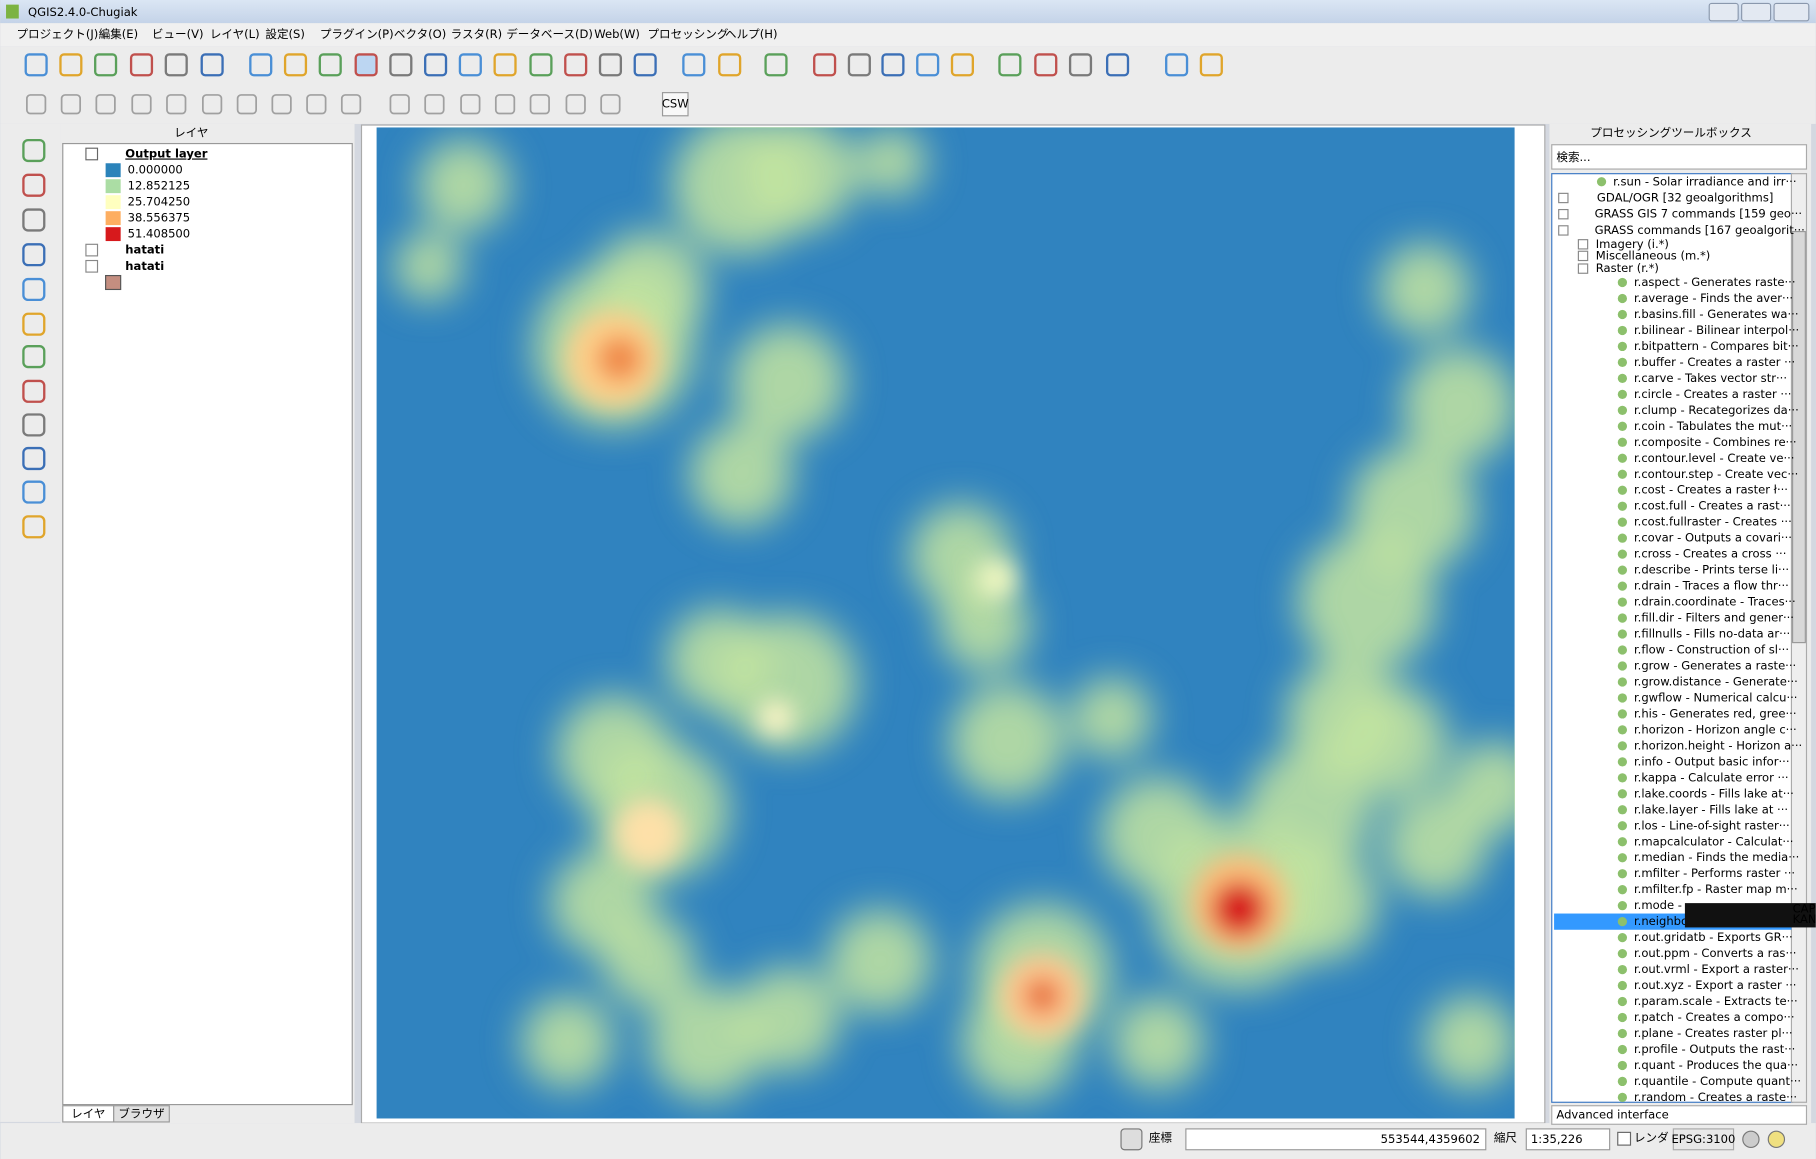  What do you see at coordinates (1716, 410) in the screenshot?
I see `tree-item: r.clump - Recategorizes da···` at bounding box center [1716, 410].